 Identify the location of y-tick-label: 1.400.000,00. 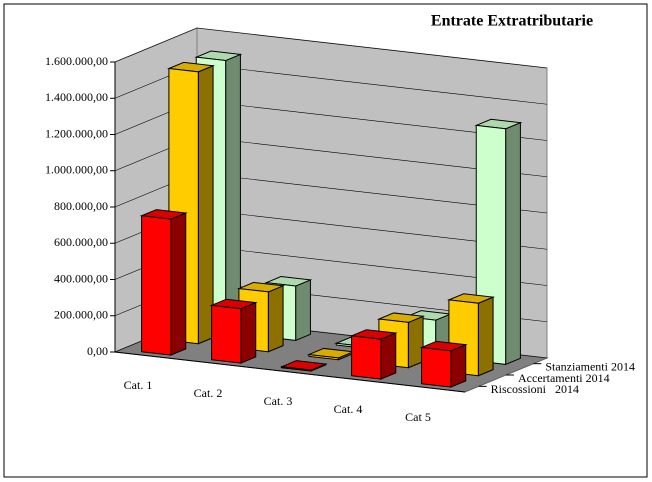
(76, 97).